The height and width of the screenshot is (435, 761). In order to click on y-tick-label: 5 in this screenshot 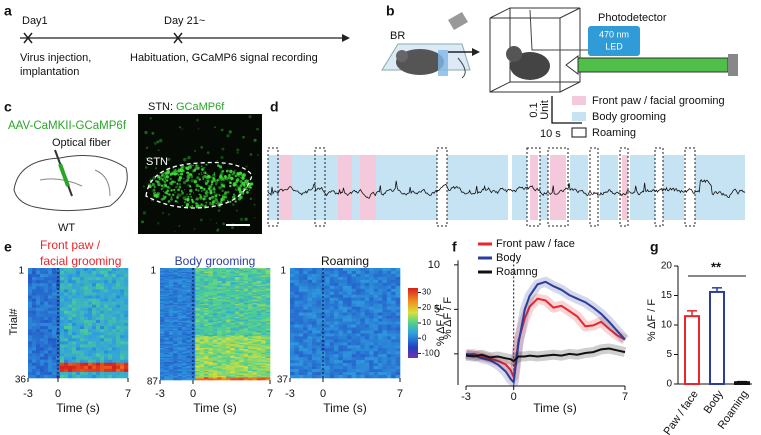, I will do `click(669, 354)`.